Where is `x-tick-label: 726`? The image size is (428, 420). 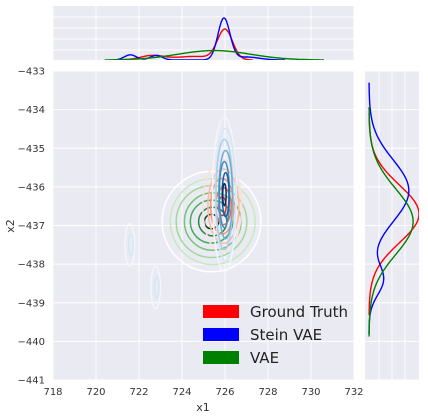
x-tick-label: 726 is located at coordinates (224, 392).